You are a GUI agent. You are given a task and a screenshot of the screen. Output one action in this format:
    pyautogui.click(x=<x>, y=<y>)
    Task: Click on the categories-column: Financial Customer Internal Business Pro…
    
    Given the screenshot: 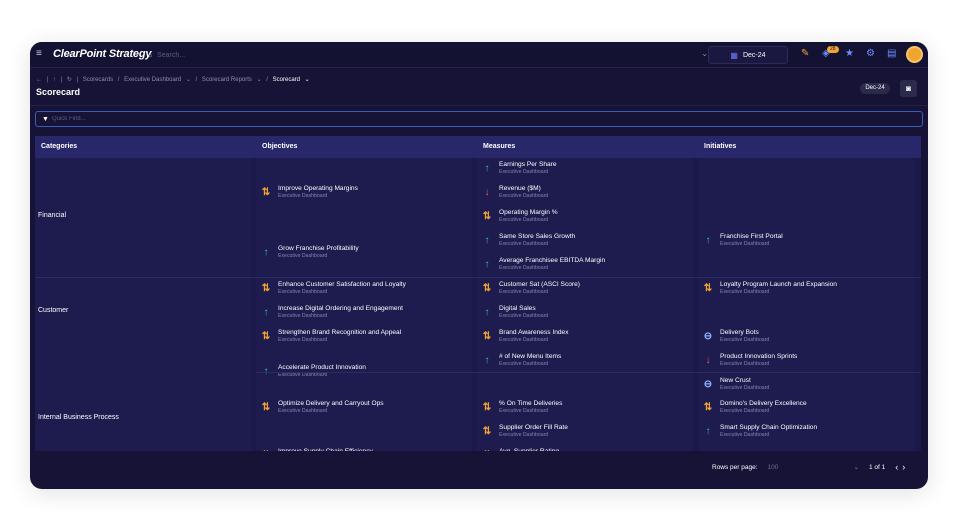 What is the action you would take?
    pyautogui.click(x=143, y=304)
    